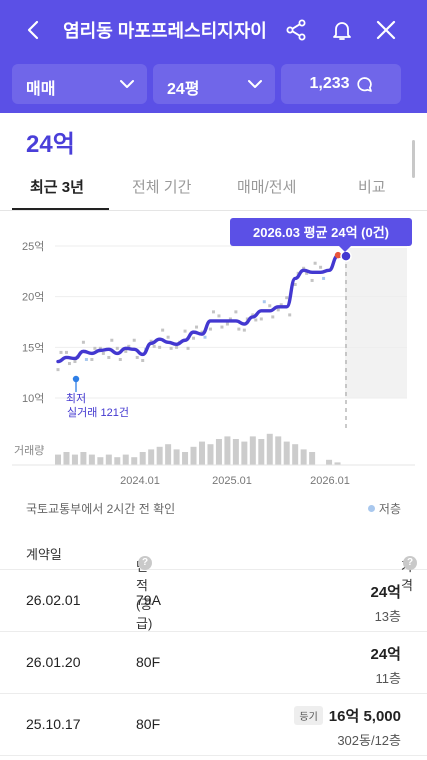  I want to click on y-tick-label: 10억, so click(33, 398).